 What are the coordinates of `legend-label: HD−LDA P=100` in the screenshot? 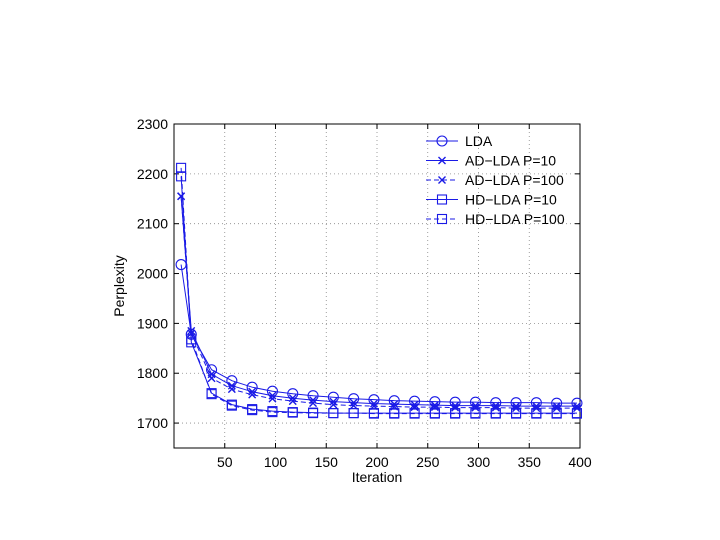 It's located at (515, 219).